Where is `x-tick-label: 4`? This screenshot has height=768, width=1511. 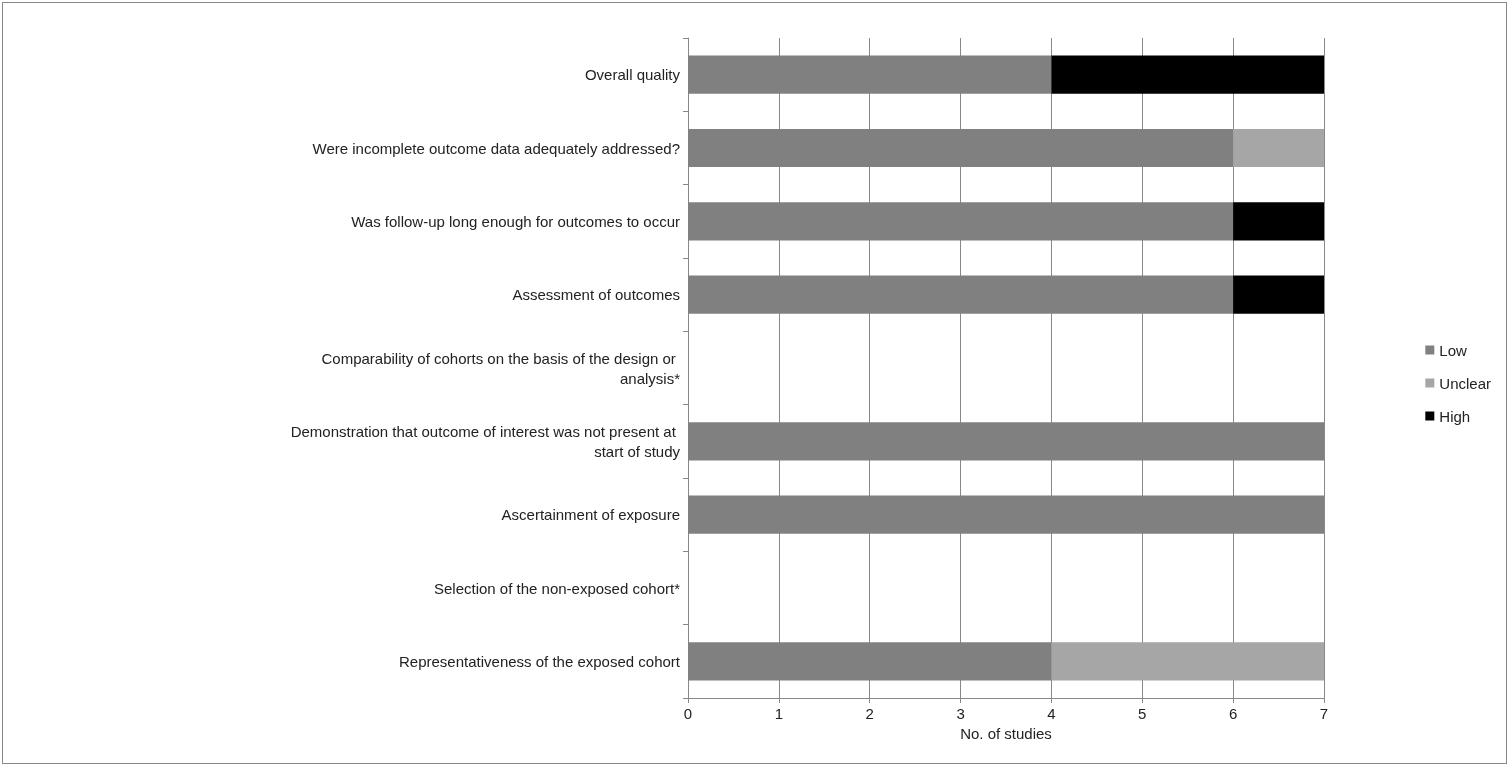
x-tick-label: 4 is located at coordinates (1051, 713).